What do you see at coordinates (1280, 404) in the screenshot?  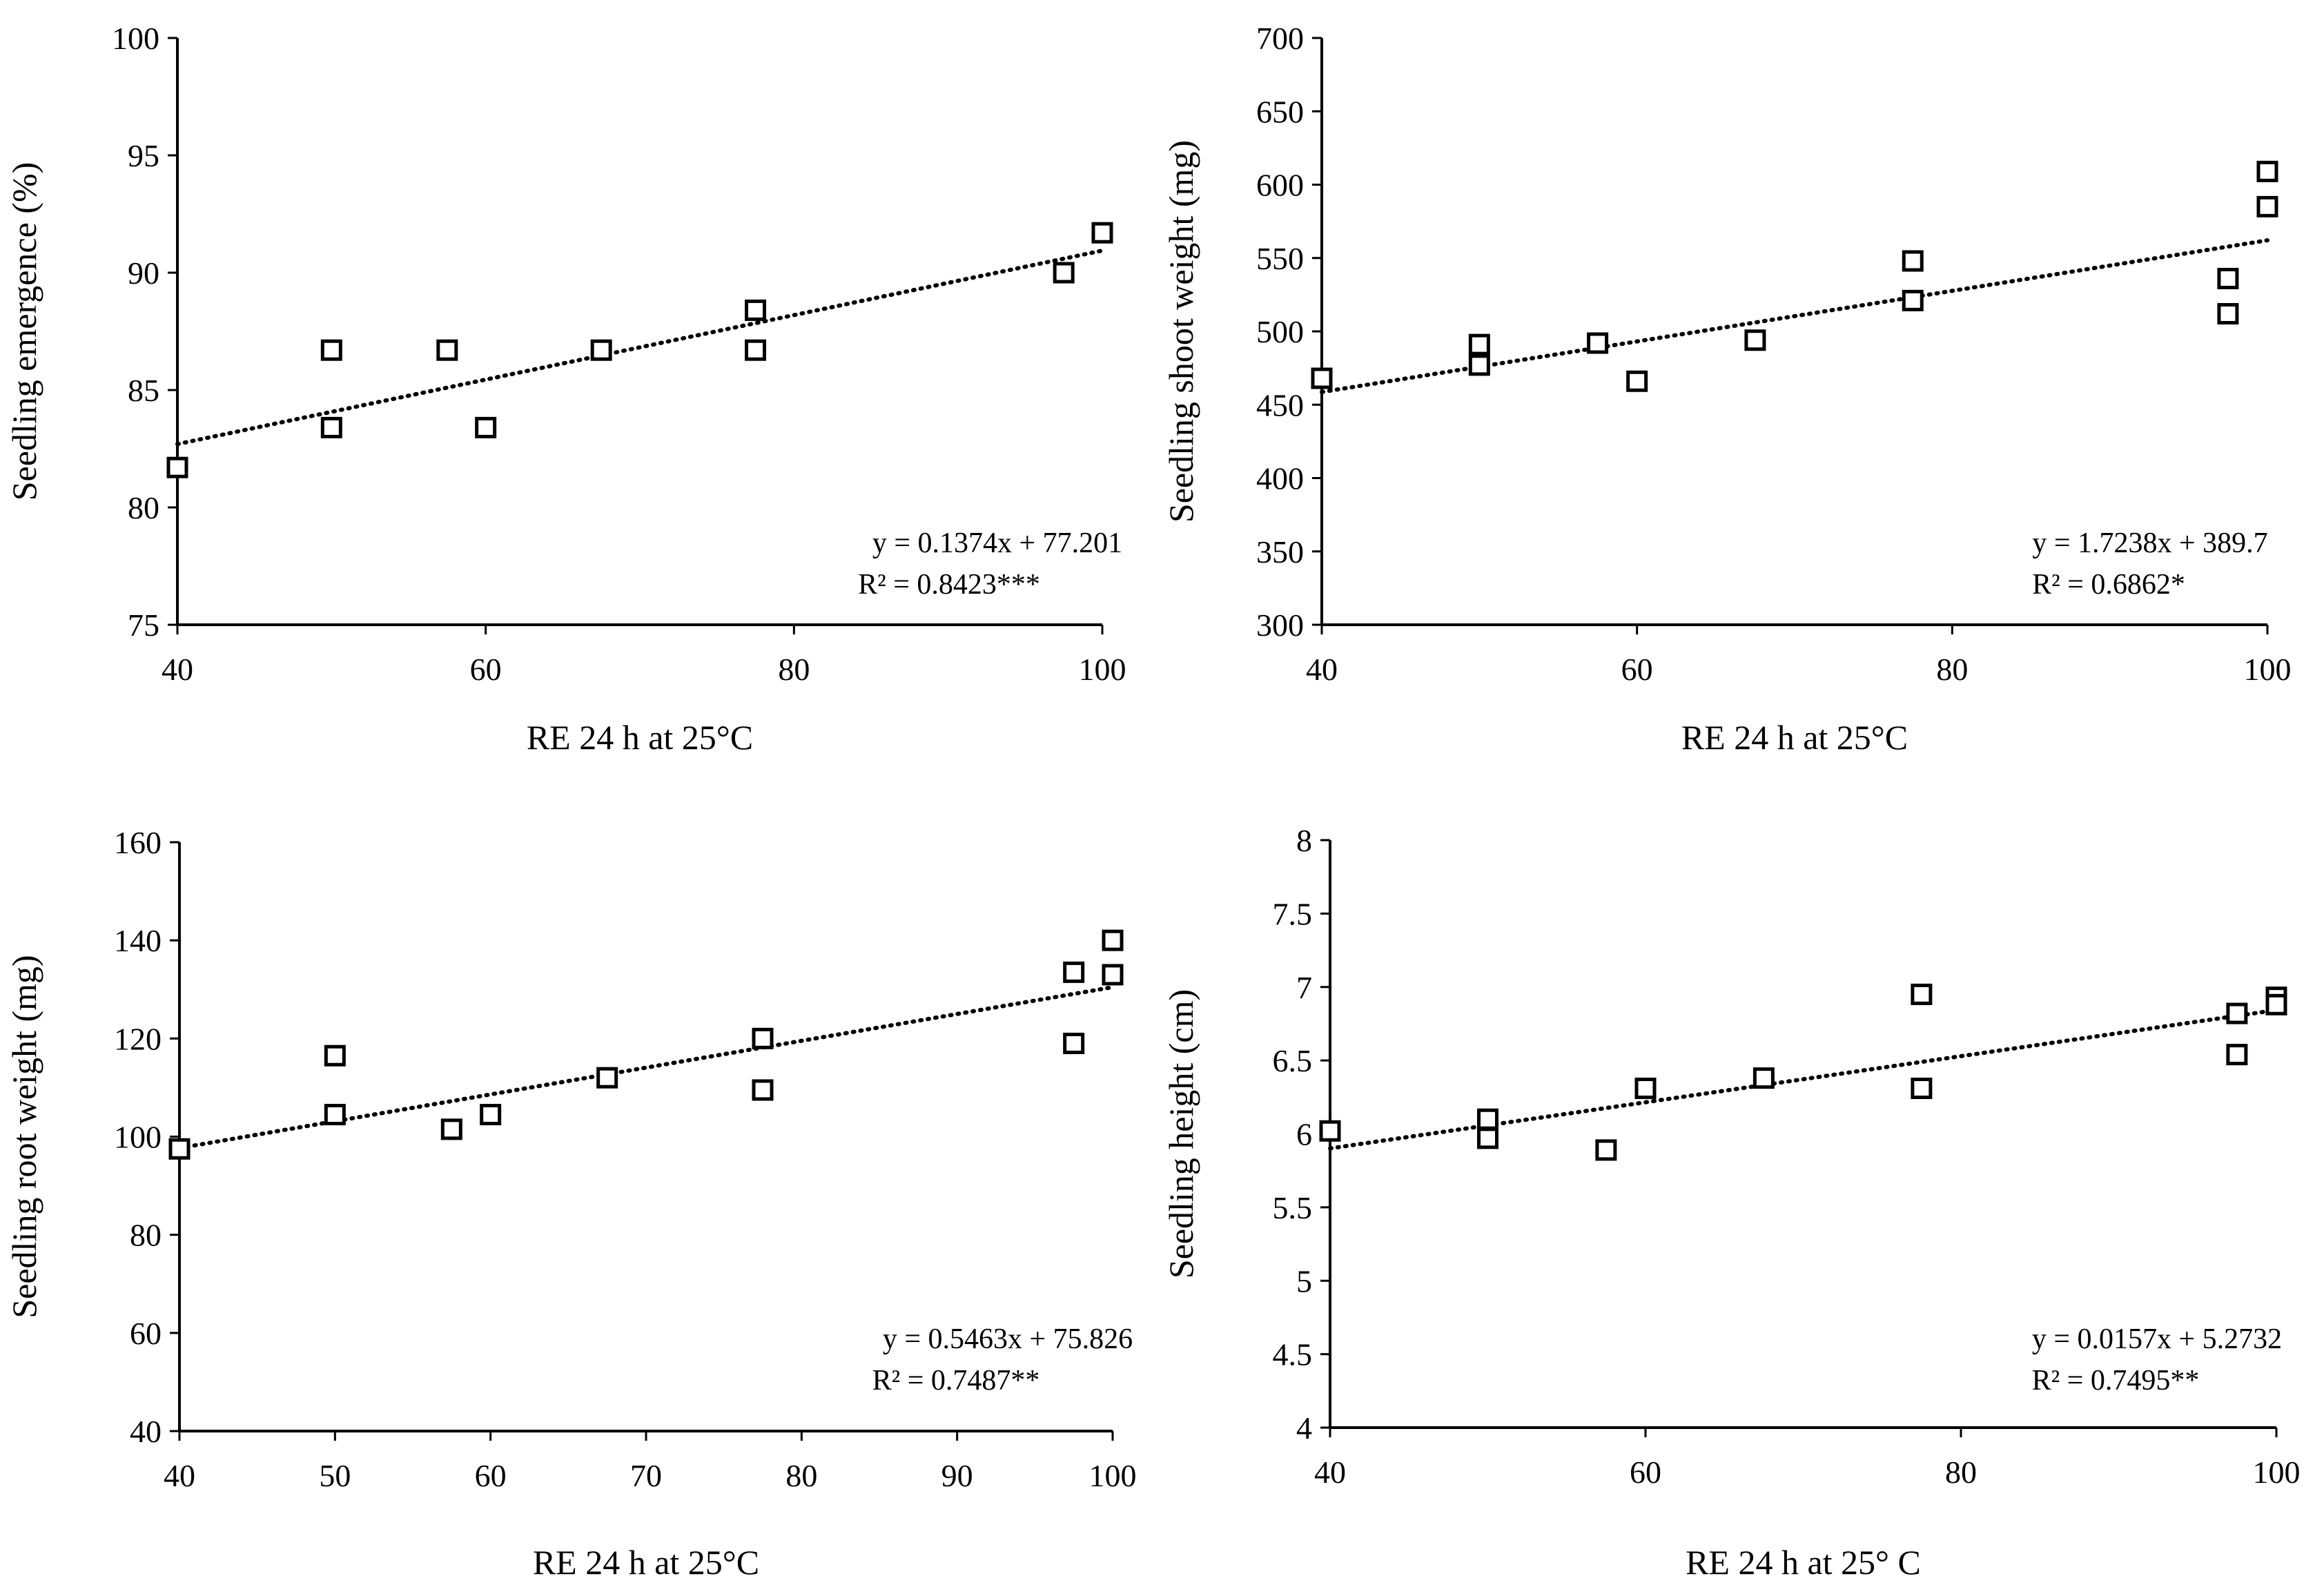 I see `y-tick-label: 450` at bounding box center [1280, 404].